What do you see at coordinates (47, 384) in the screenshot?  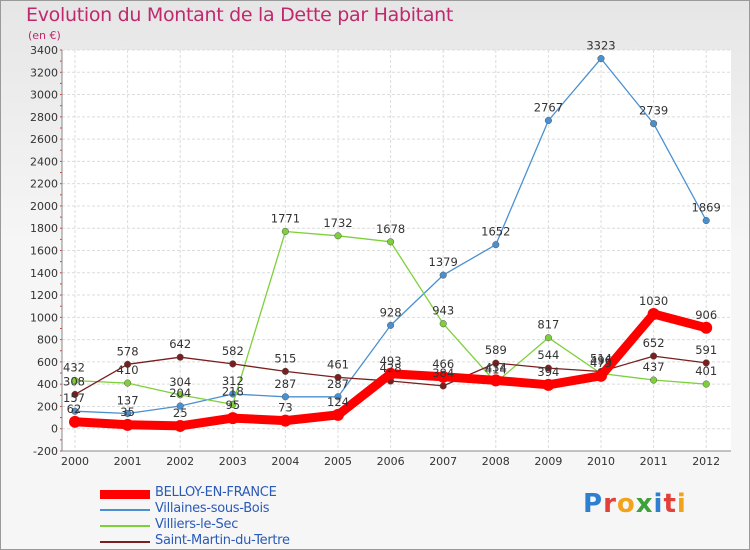 I see `y-tick-label: 400` at bounding box center [47, 384].